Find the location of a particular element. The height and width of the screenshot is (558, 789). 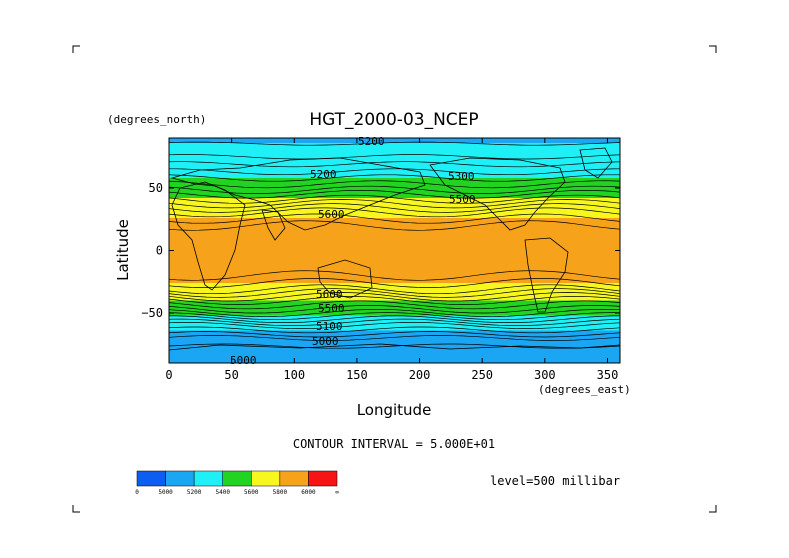

contour-interval-note: CONTOUR INTERVAL = 5.000E+01 is located at coordinates (394, 444).